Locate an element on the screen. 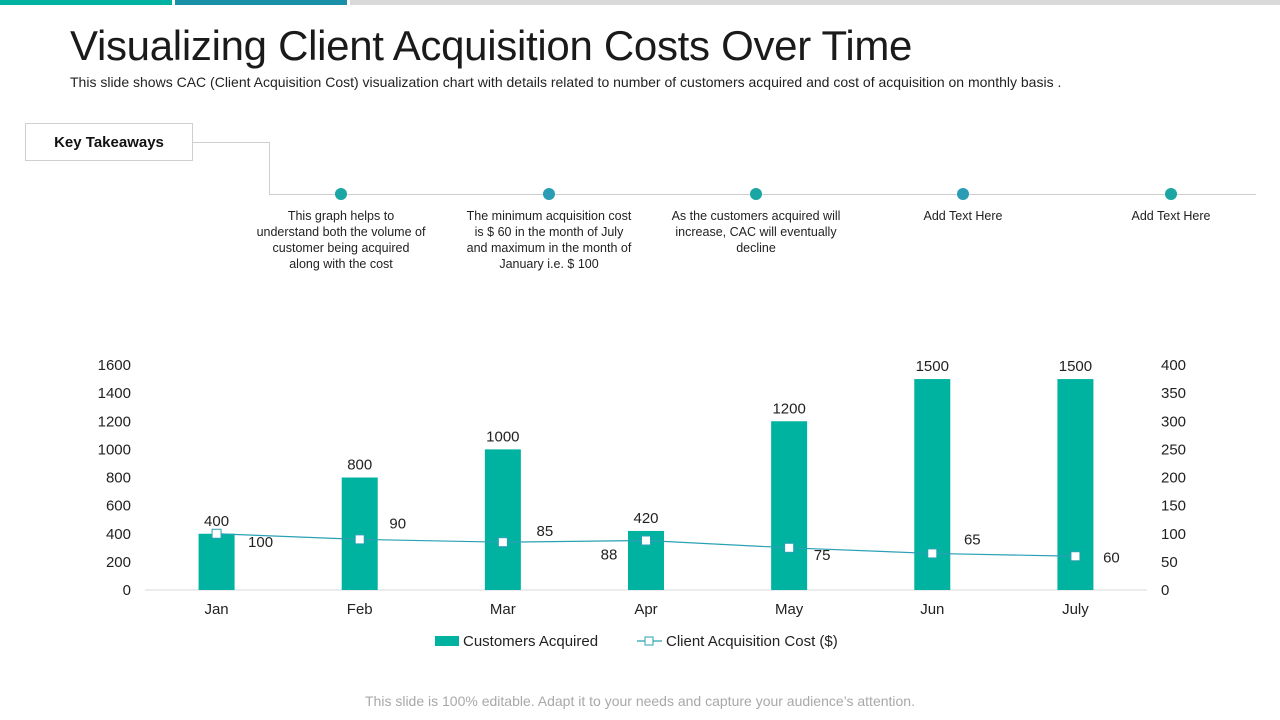  legend-bar-swatch is located at coordinates (447, 641).